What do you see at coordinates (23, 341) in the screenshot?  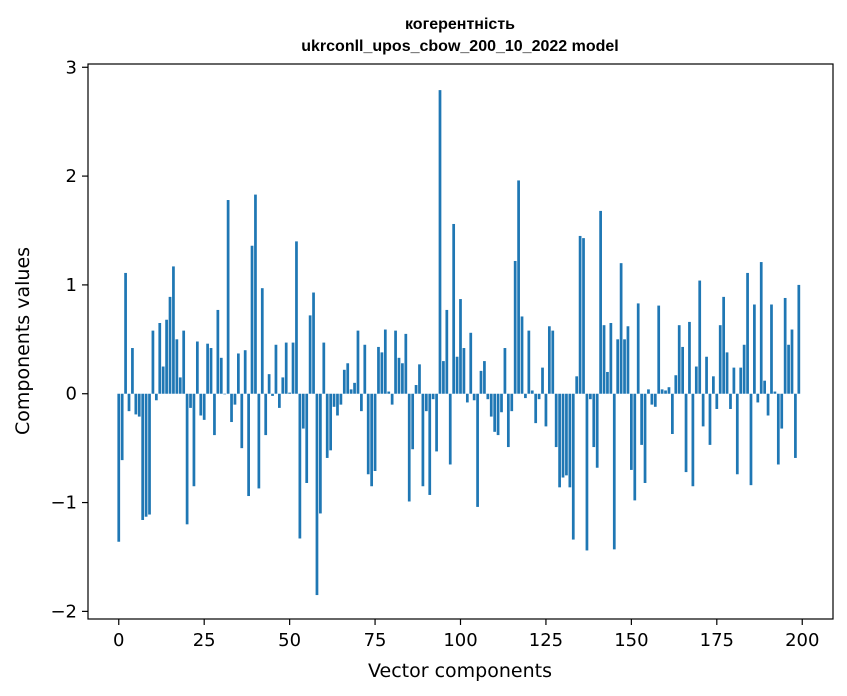 I see `y-axis-label: Components values` at bounding box center [23, 341].